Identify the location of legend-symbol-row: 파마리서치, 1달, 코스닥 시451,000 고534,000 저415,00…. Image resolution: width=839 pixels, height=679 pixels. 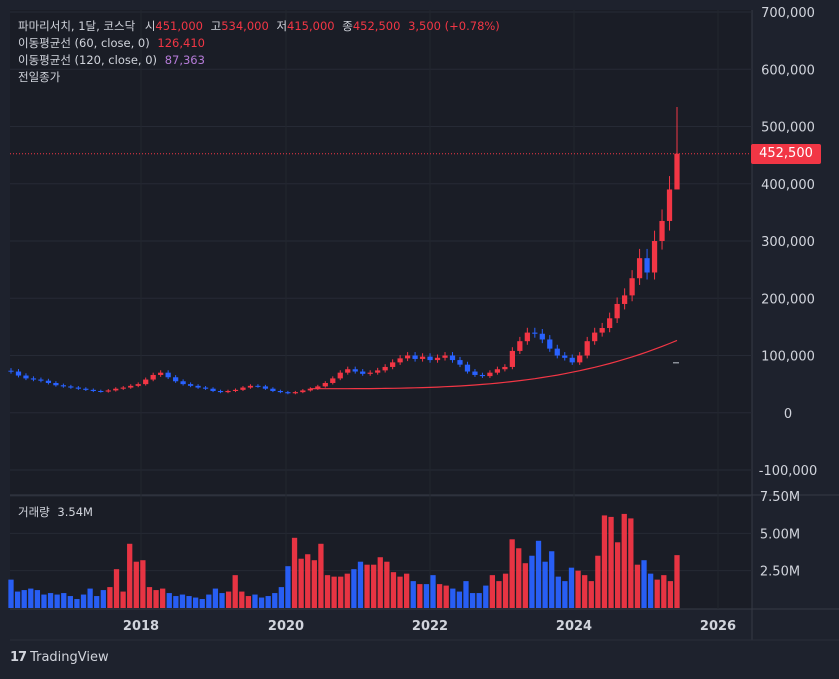
(259, 26).